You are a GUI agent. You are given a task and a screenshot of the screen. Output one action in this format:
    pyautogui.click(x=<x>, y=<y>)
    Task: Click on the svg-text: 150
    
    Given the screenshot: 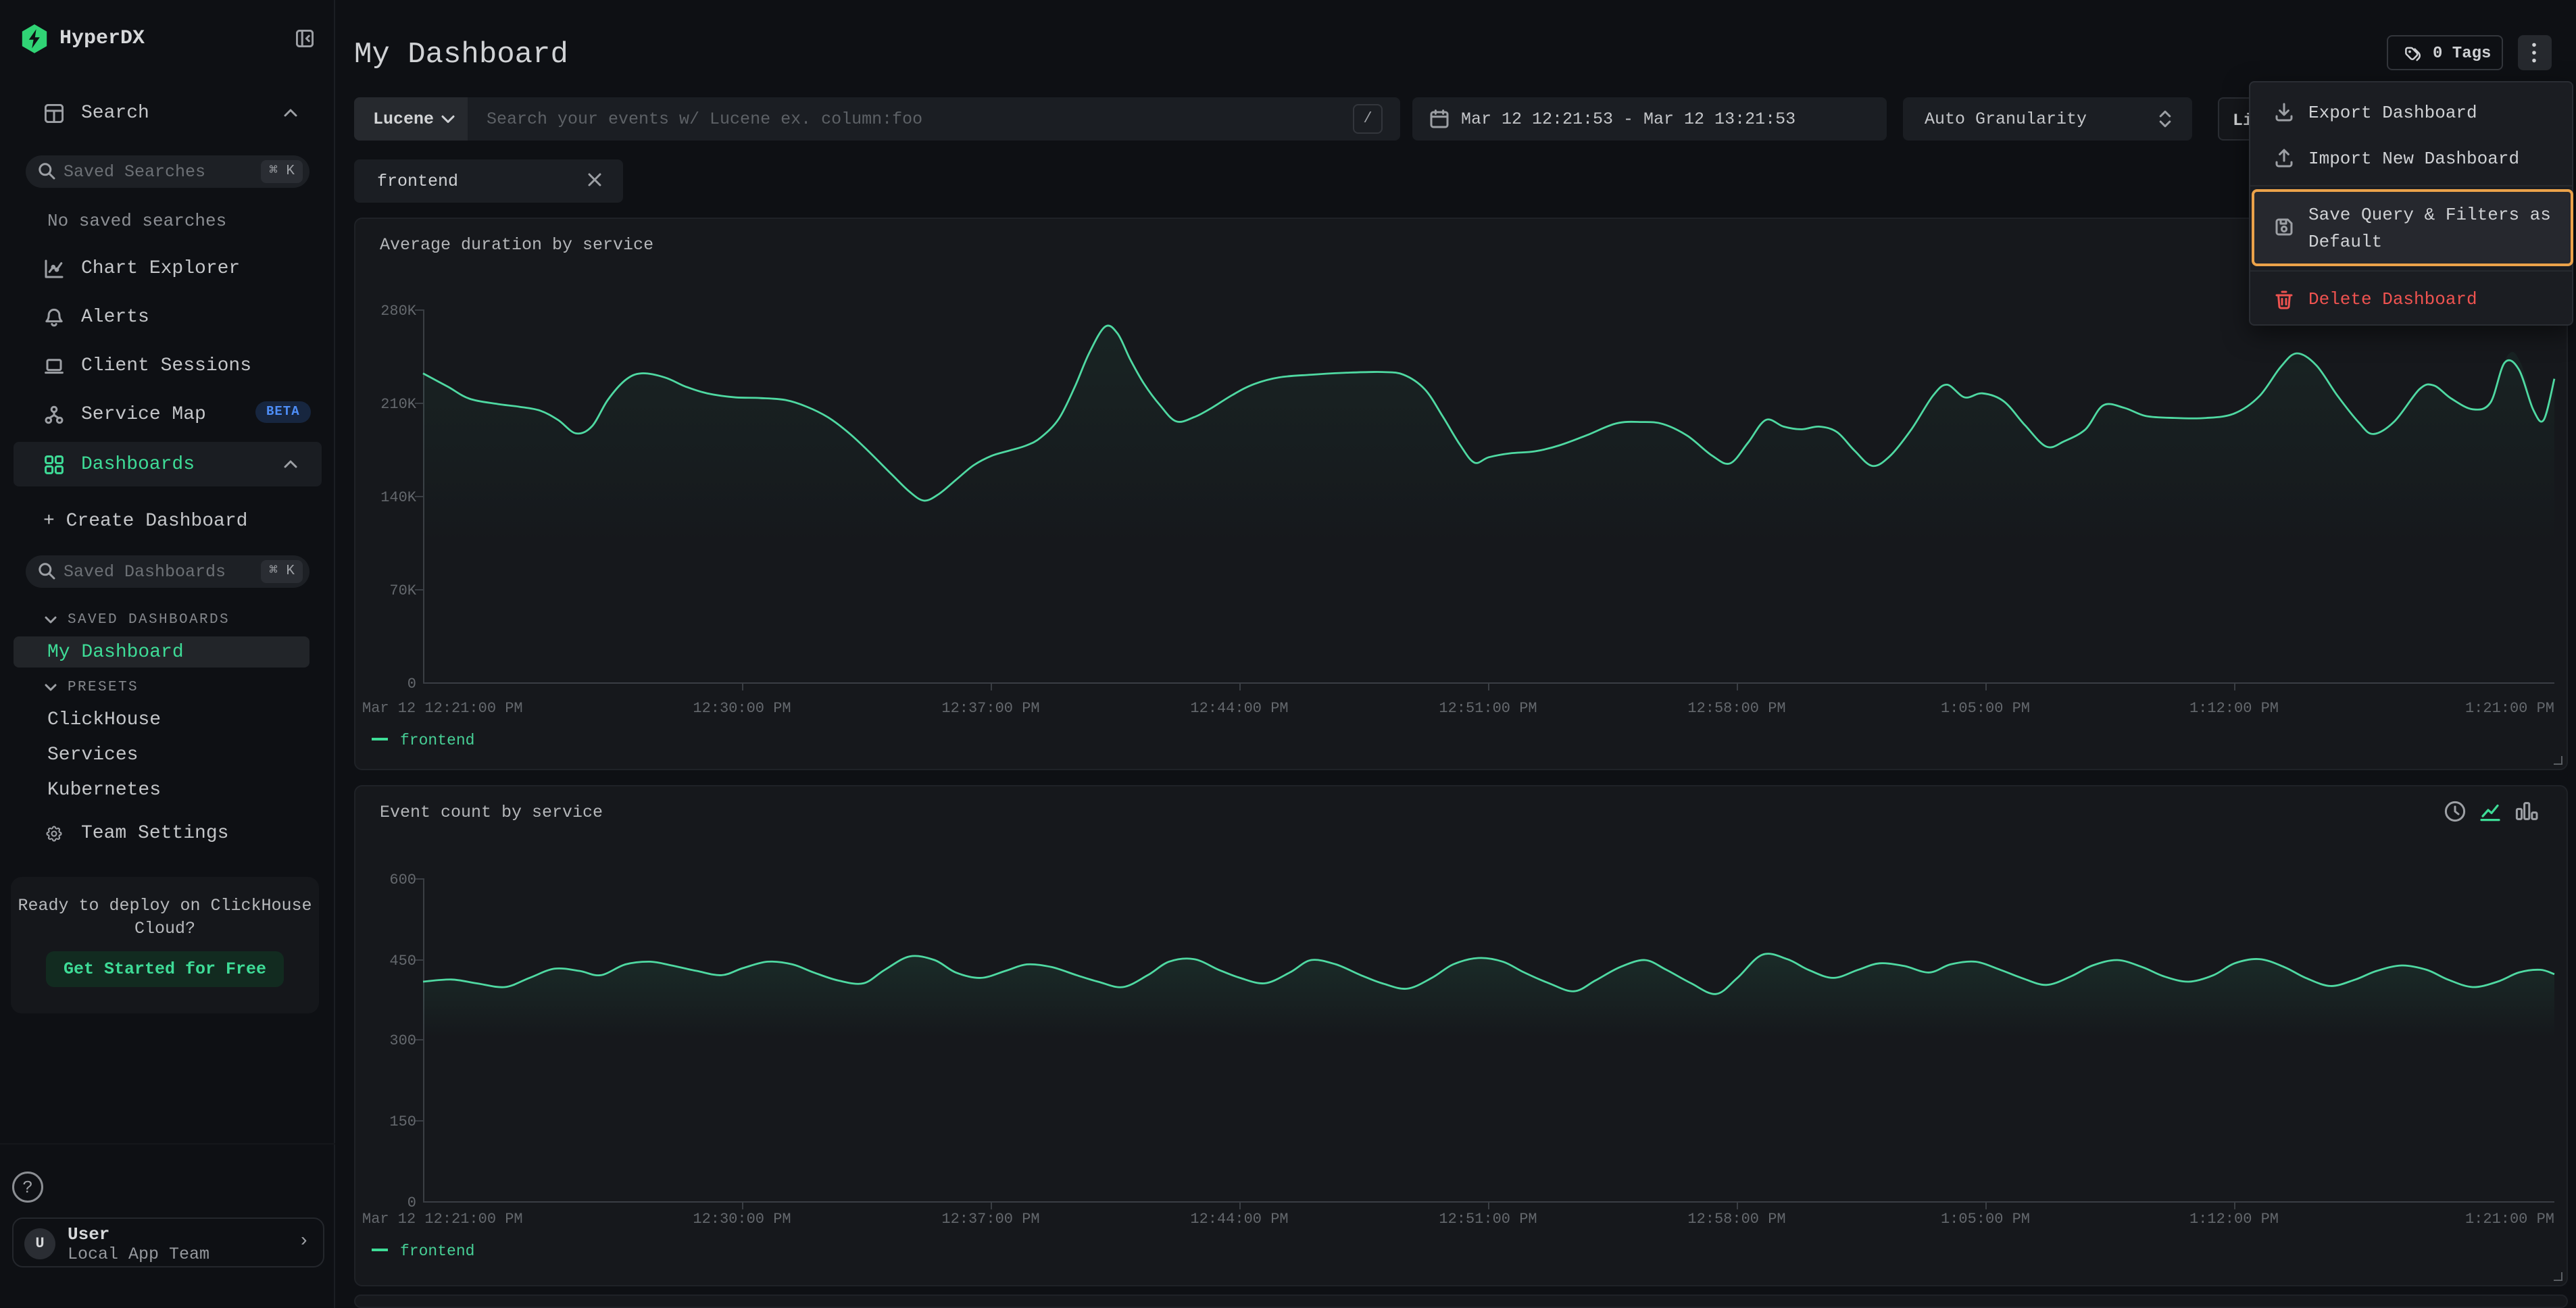 What is the action you would take?
    pyautogui.click(x=402, y=1121)
    